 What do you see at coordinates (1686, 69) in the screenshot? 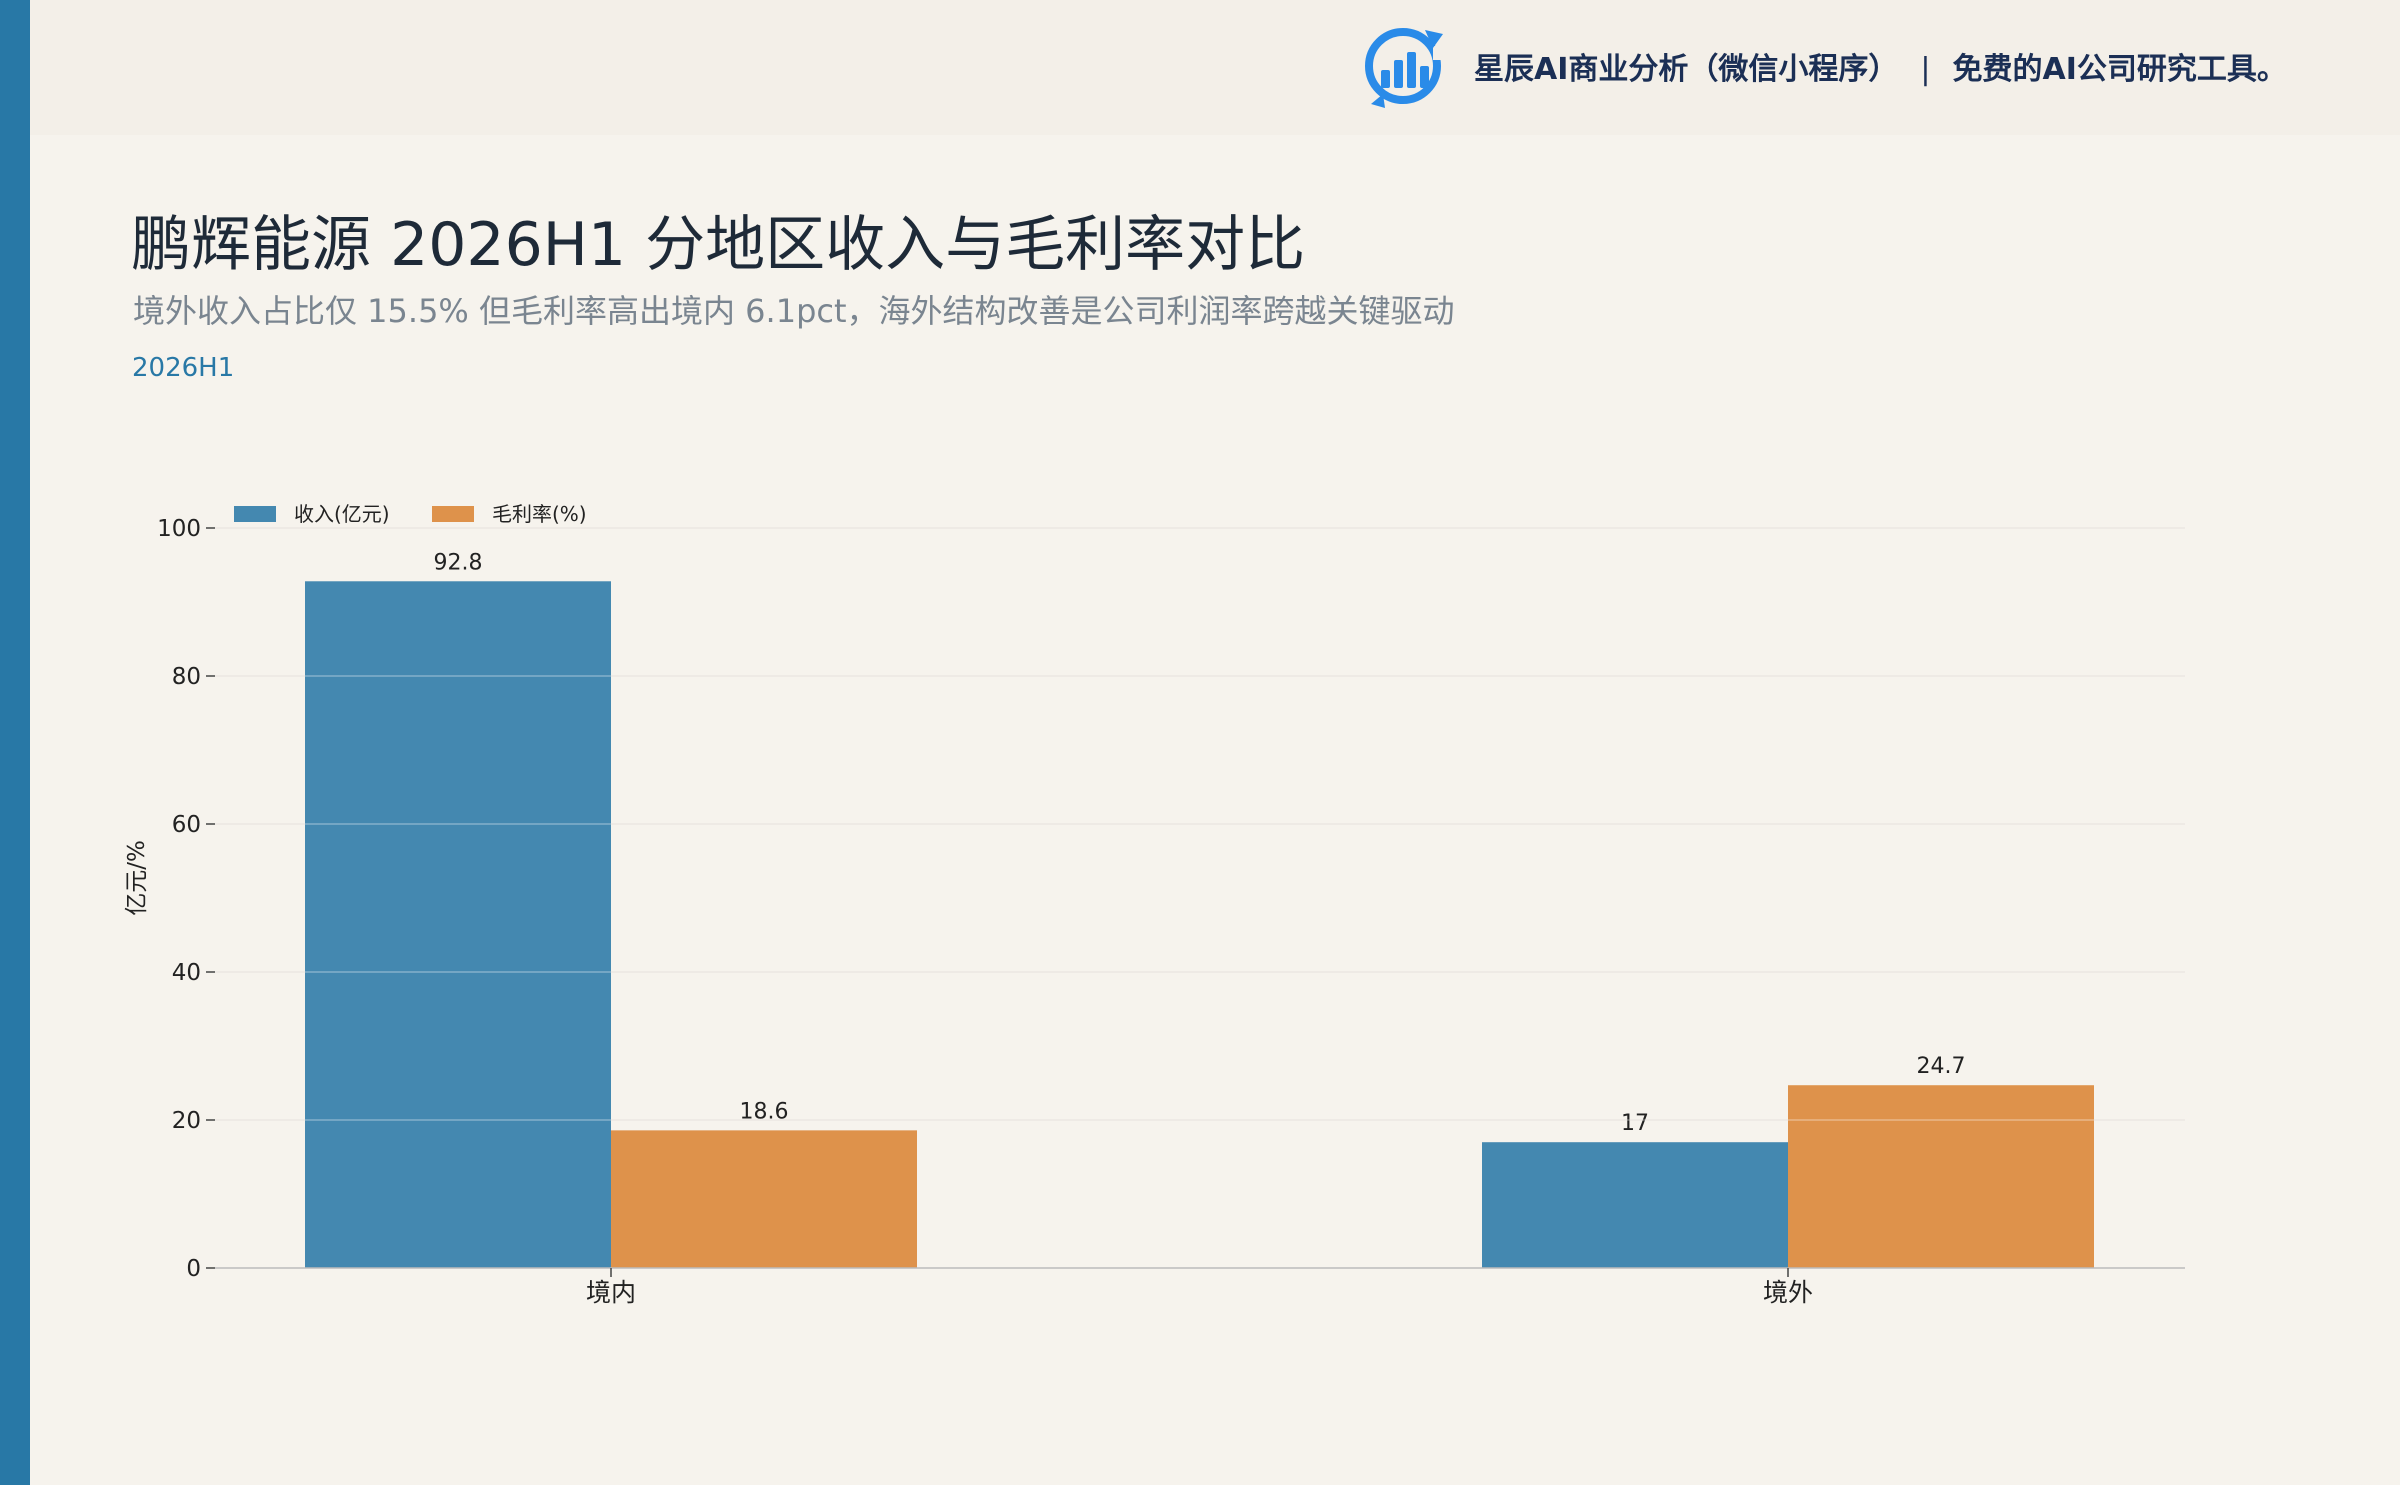
I see `brand-name: 星辰AI商业分析（微信小程序）` at bounding box center [1686, 69].